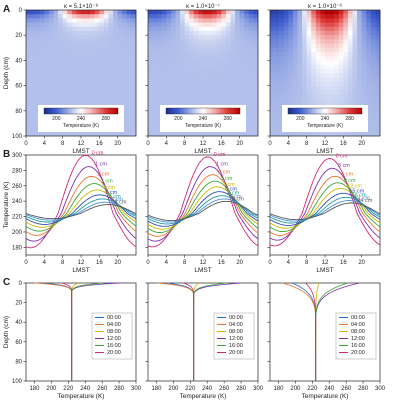 This screenshot has width=400, height=400. Describe the element at coordinates (241, 389) in the screenshot. I see `panel-c-2-x-tick-label: 280` at that location.